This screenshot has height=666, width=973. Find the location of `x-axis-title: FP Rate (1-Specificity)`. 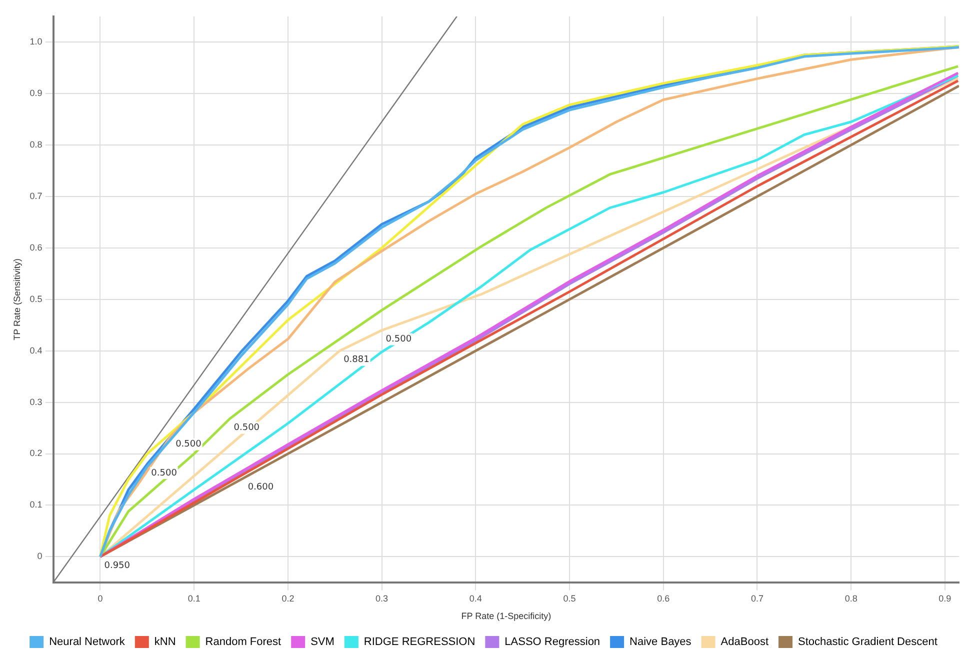

x-axis-title: FP Rate (1-Specificity) is located at coordinates (506, 616).